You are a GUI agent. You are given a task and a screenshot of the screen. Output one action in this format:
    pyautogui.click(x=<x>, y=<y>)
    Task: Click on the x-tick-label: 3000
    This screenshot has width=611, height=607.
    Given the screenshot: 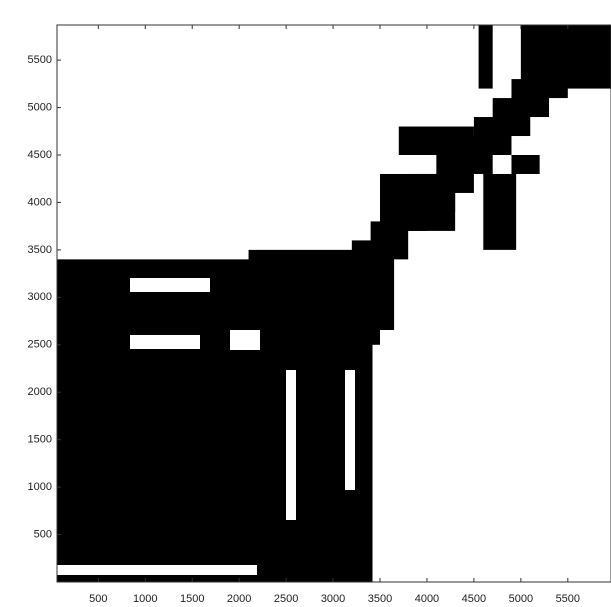 What is the action you would take?
    pyautogui.click(x=333, y=599)
    